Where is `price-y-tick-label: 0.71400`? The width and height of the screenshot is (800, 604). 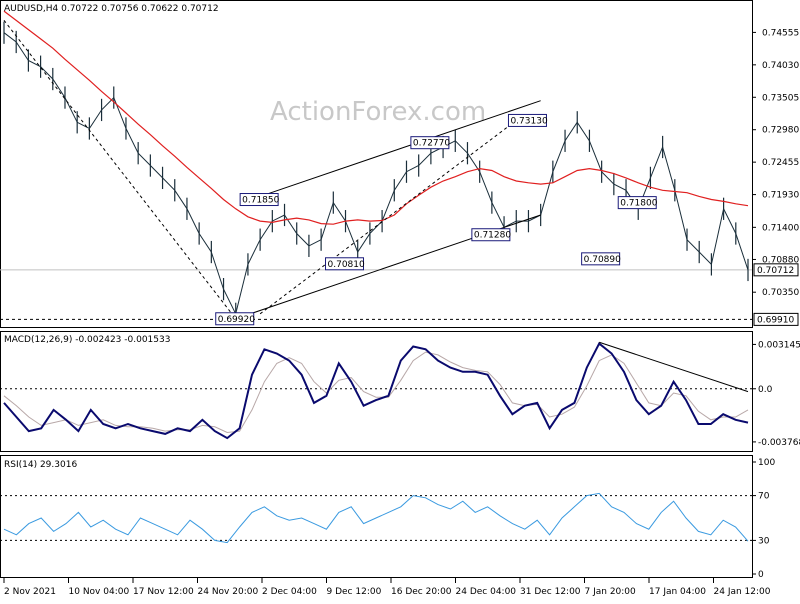 price-y-tick-label: 0.71400 is located at coordinates (780, 228).